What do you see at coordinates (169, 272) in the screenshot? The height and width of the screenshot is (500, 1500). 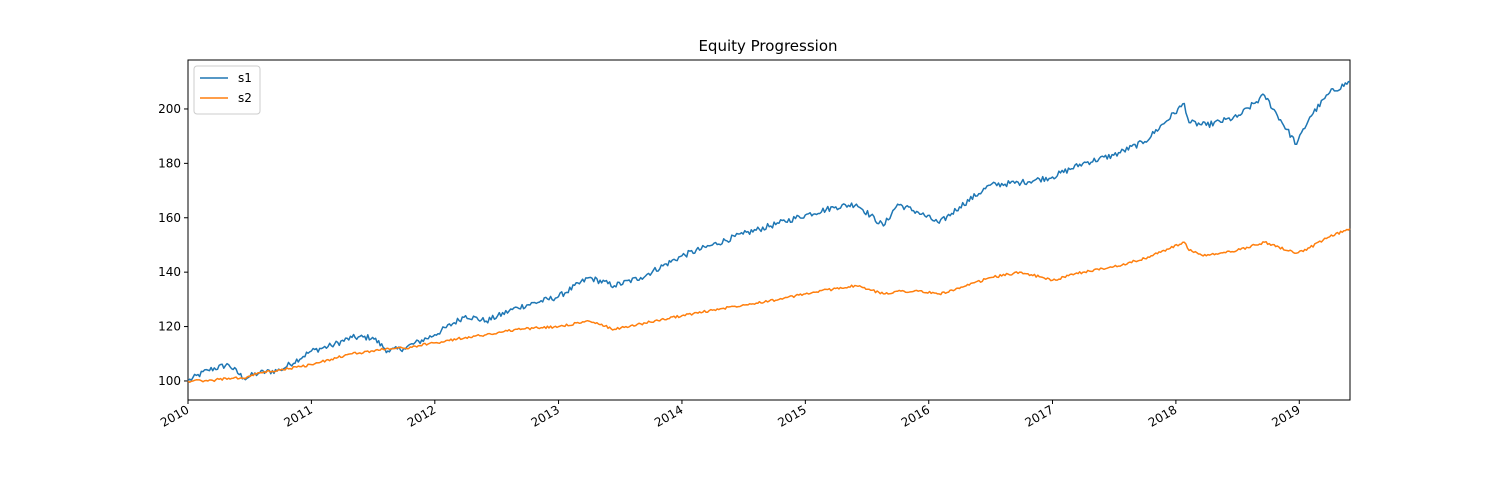 I see `y-tick-label: 140` at bounding box center [169, 272].